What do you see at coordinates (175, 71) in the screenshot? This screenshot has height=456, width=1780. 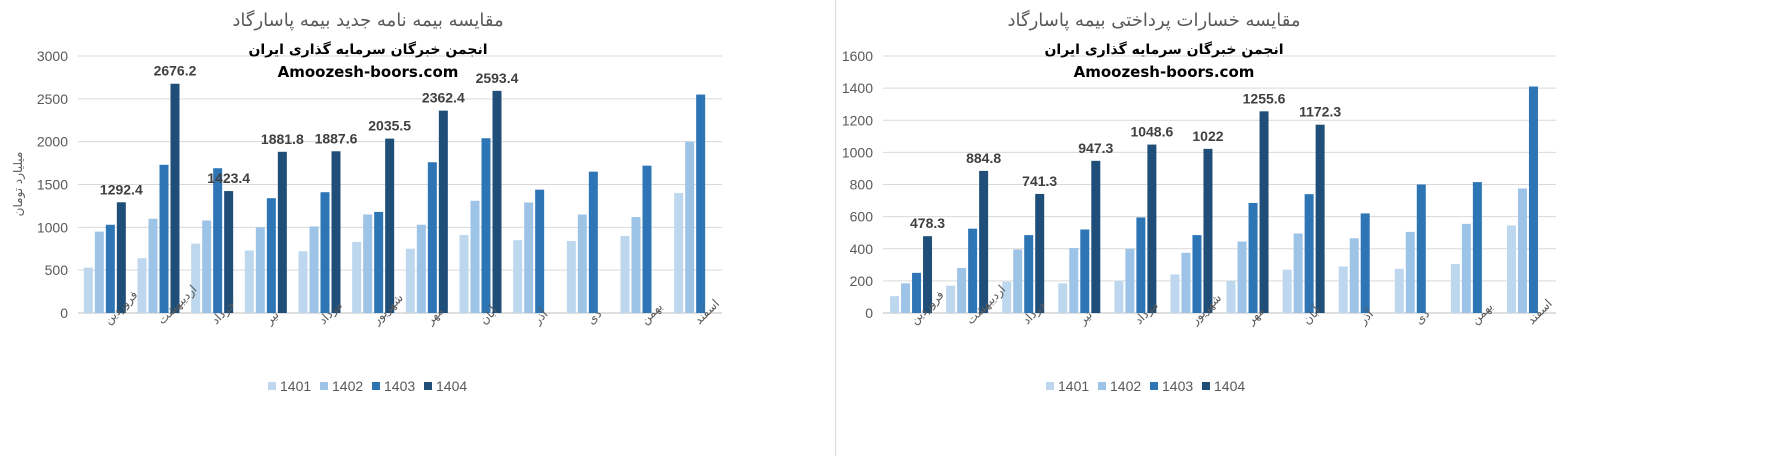 I see `data-label: 2676.2` at bounding box center [175, 71].